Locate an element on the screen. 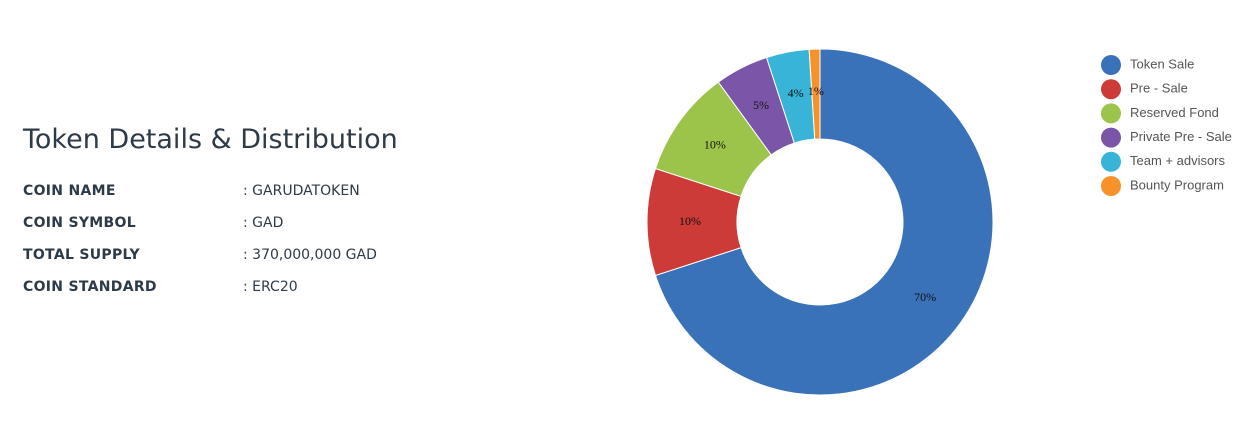  slice-label: 1% is located at coordinates (816, 91).